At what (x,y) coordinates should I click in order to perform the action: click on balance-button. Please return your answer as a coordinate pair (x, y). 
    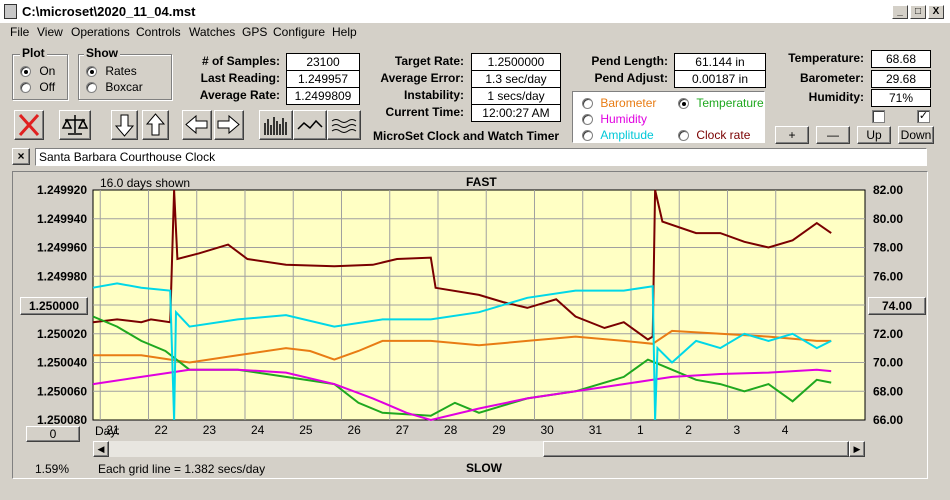
    Looking at the image, I should click on (75, 125).